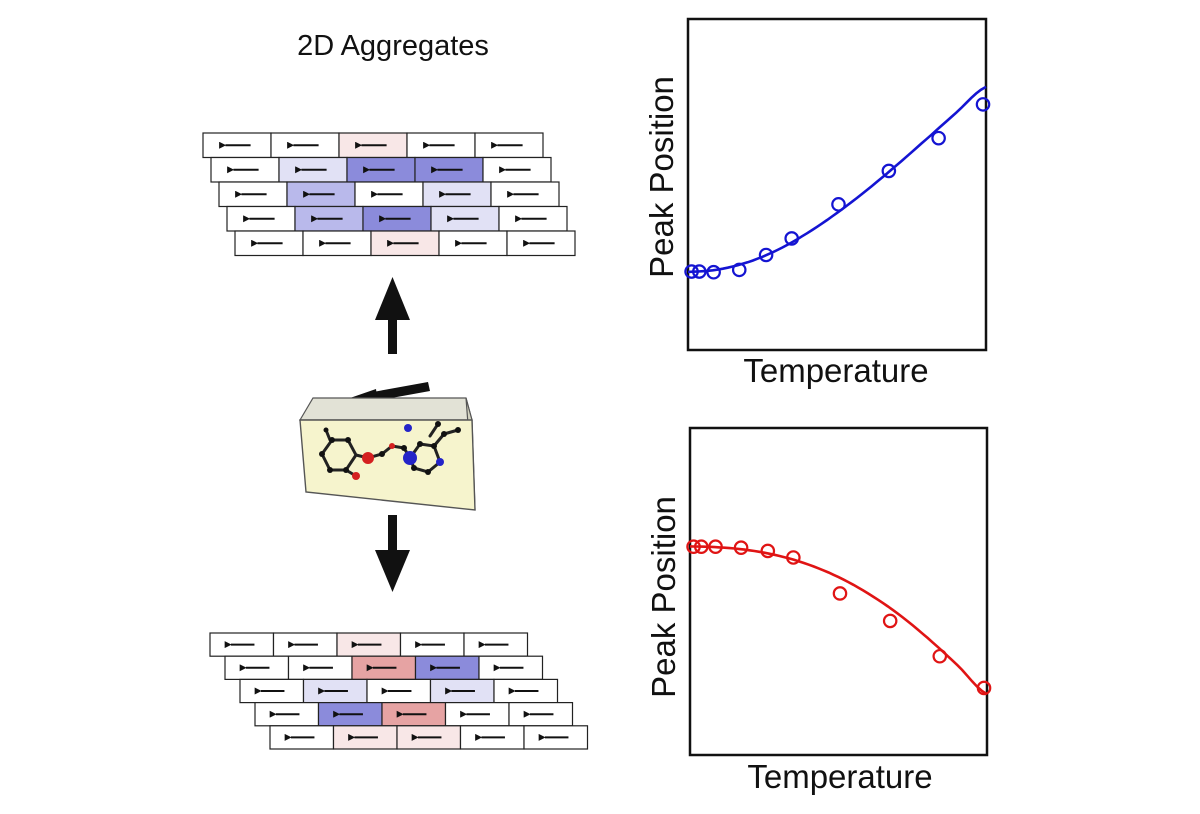 The height and width of the screenshot is (814, 1200). Describe the element at coordinates (835, 370) in the screenshot. I see `plot-top-xlabel: Temperature` at that location.